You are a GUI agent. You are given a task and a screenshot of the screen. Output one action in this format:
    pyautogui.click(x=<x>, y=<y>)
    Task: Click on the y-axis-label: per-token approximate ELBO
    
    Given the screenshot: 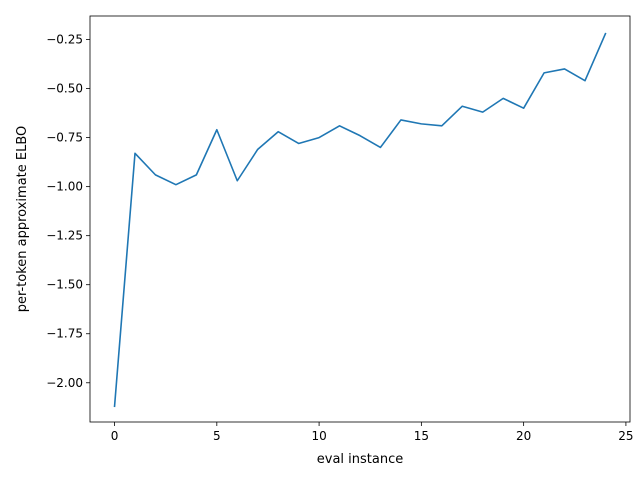 What is the action you would take?
    pyautogui.click(x=22, y=219)
    